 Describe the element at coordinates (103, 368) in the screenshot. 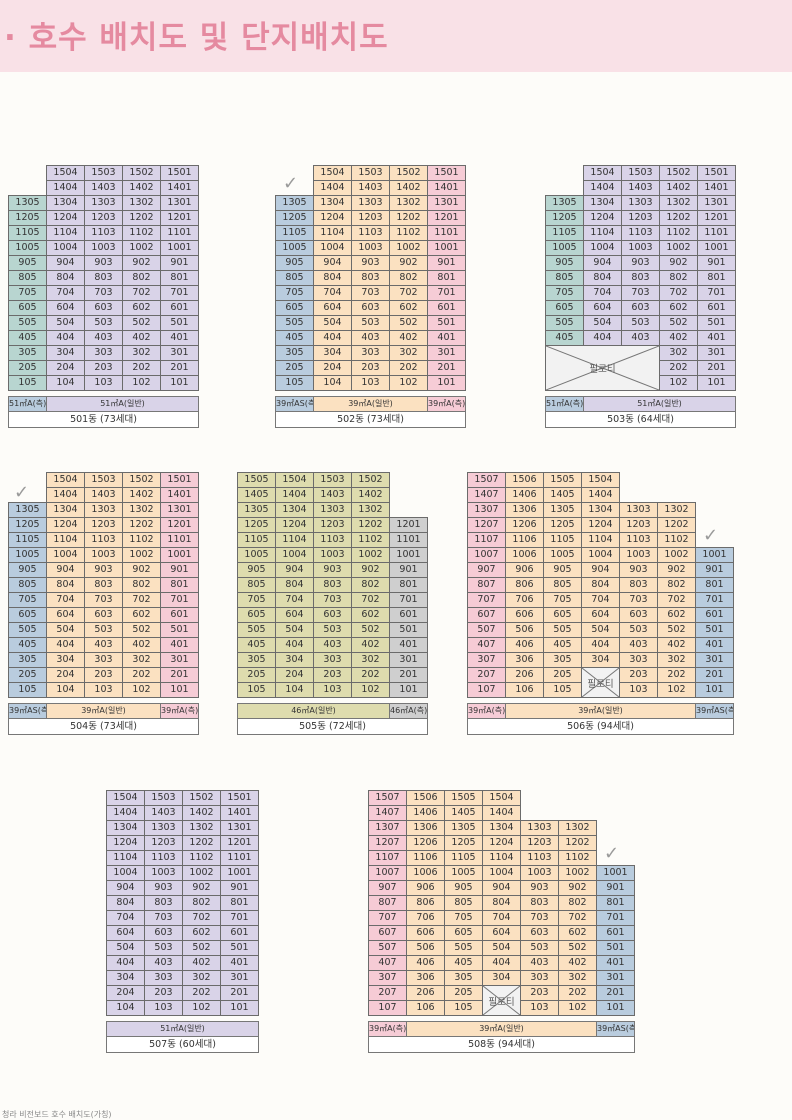

I see `unit-cell: 203` at that location.